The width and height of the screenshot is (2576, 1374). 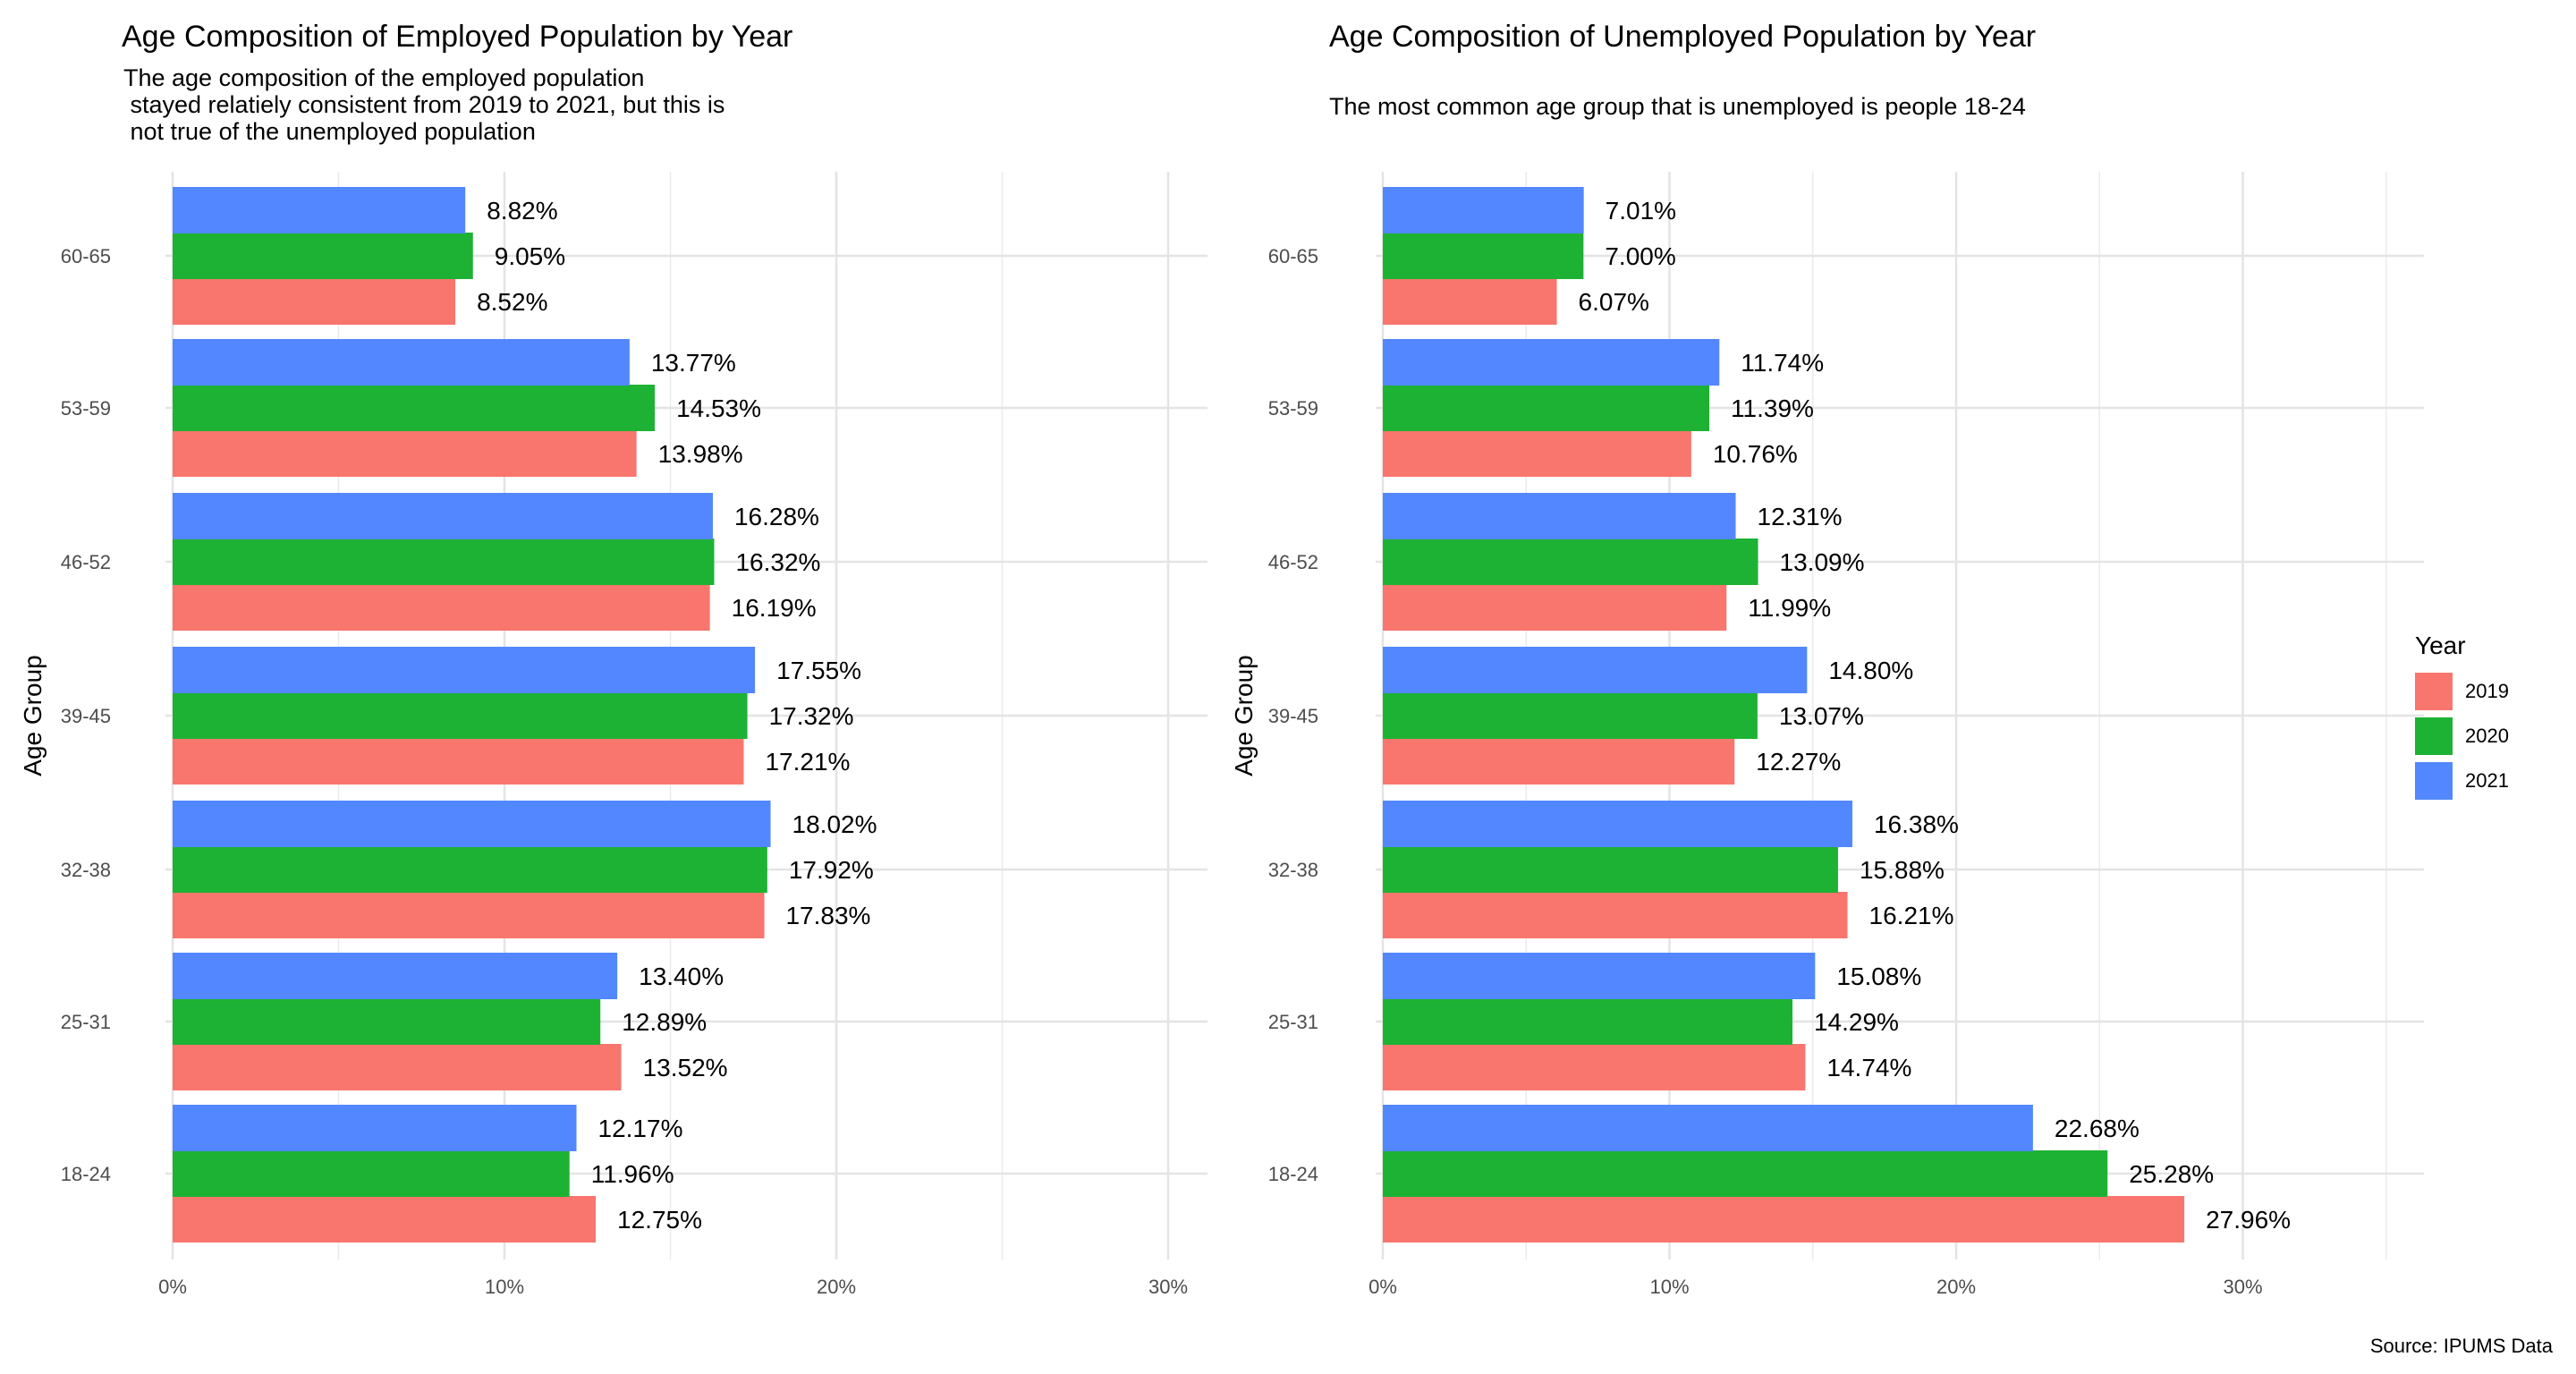 I want to click on unemployed-value-label: 12.31%, so click(x=1800, y=516).